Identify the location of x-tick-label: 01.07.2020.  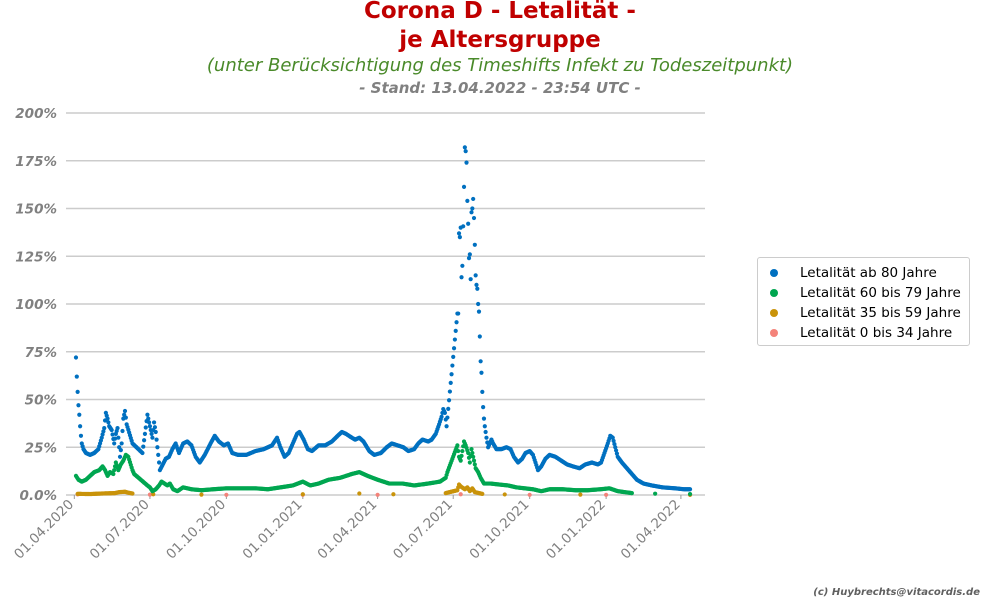
(120, 530).